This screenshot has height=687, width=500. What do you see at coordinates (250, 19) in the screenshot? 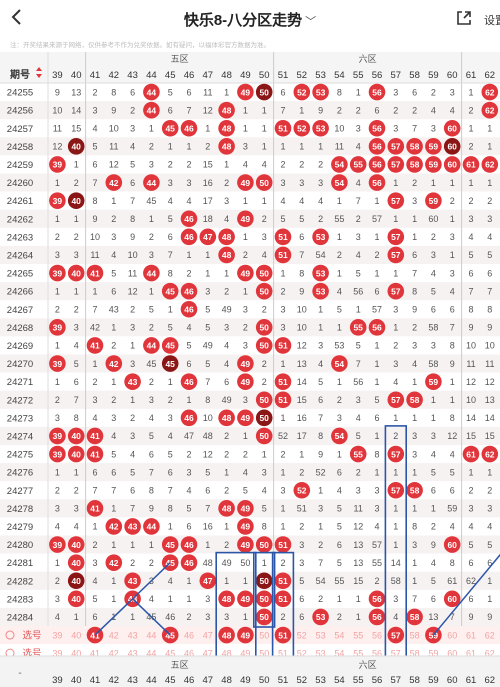
I see `page-title: 快乐8-八分区走势 ﹀` at bounding box center [250, 19].